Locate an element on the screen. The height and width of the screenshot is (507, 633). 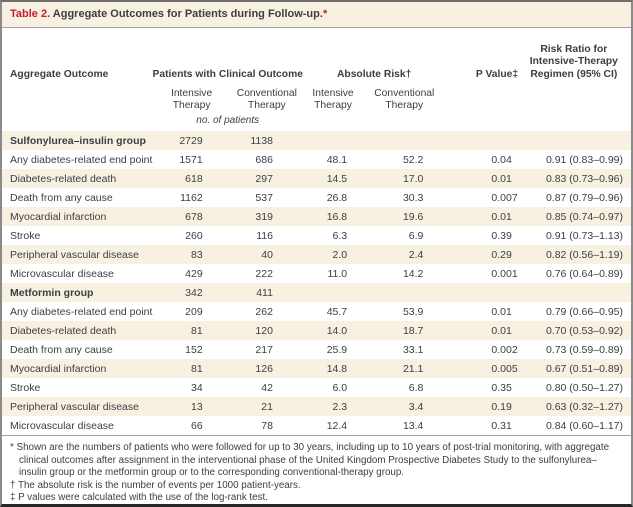
cell-pc: 297 is located at coordinates (264, 178).